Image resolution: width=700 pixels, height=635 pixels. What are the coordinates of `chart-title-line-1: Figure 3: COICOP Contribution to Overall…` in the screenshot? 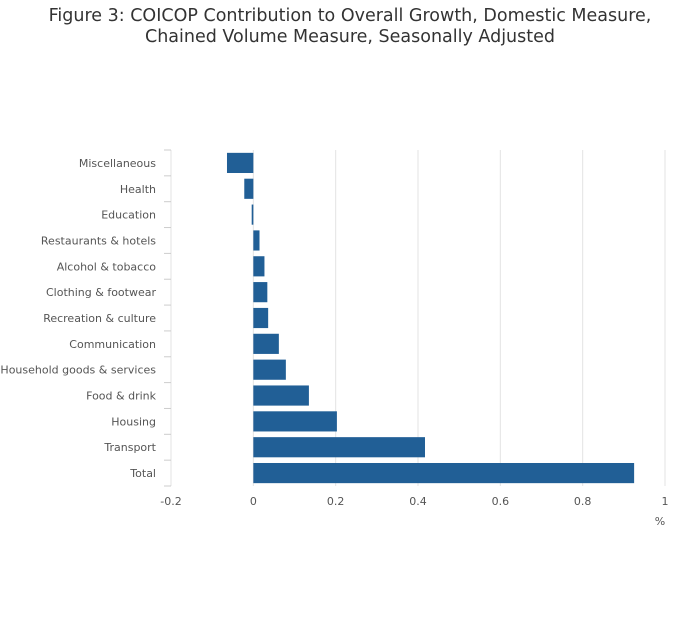 It's located at (350, 16).